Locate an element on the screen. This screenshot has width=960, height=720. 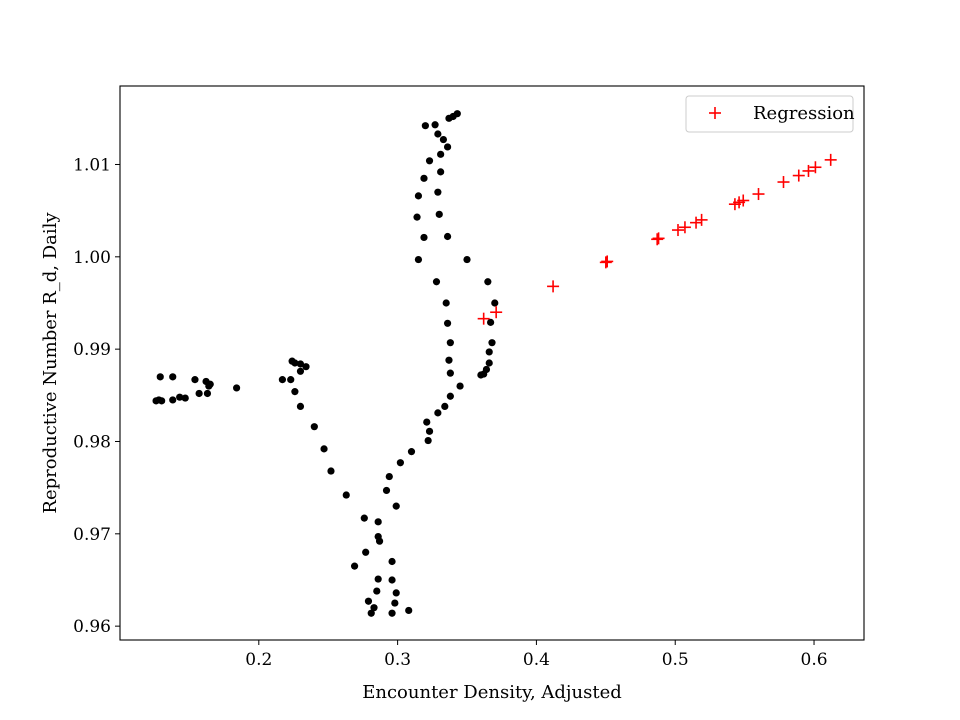
y-tick-label: 1.00 is located at coordinates (92, 258).